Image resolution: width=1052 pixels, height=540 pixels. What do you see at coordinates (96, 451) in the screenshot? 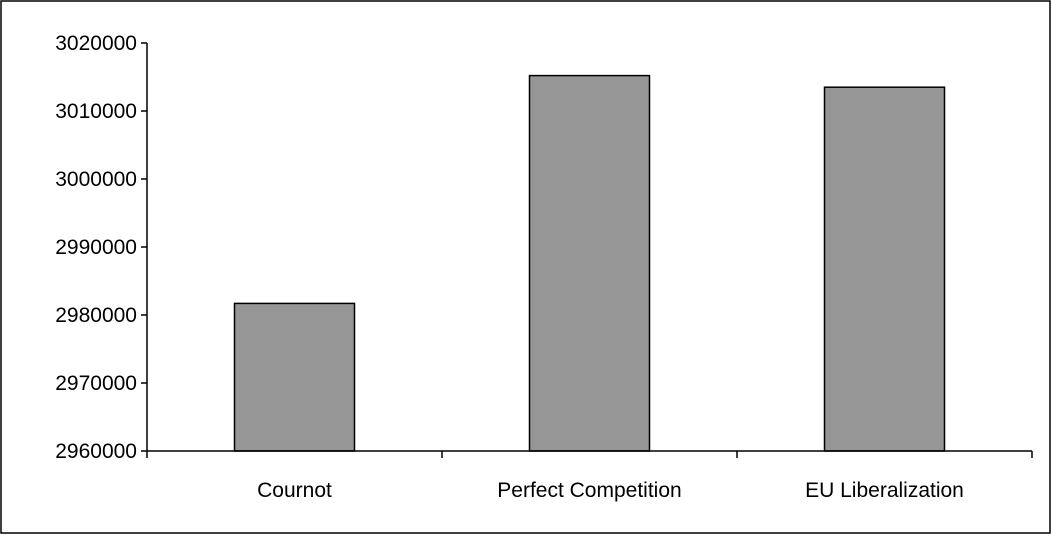
I see `y-tick-label: 2960000` at bounding box center [96, 451].